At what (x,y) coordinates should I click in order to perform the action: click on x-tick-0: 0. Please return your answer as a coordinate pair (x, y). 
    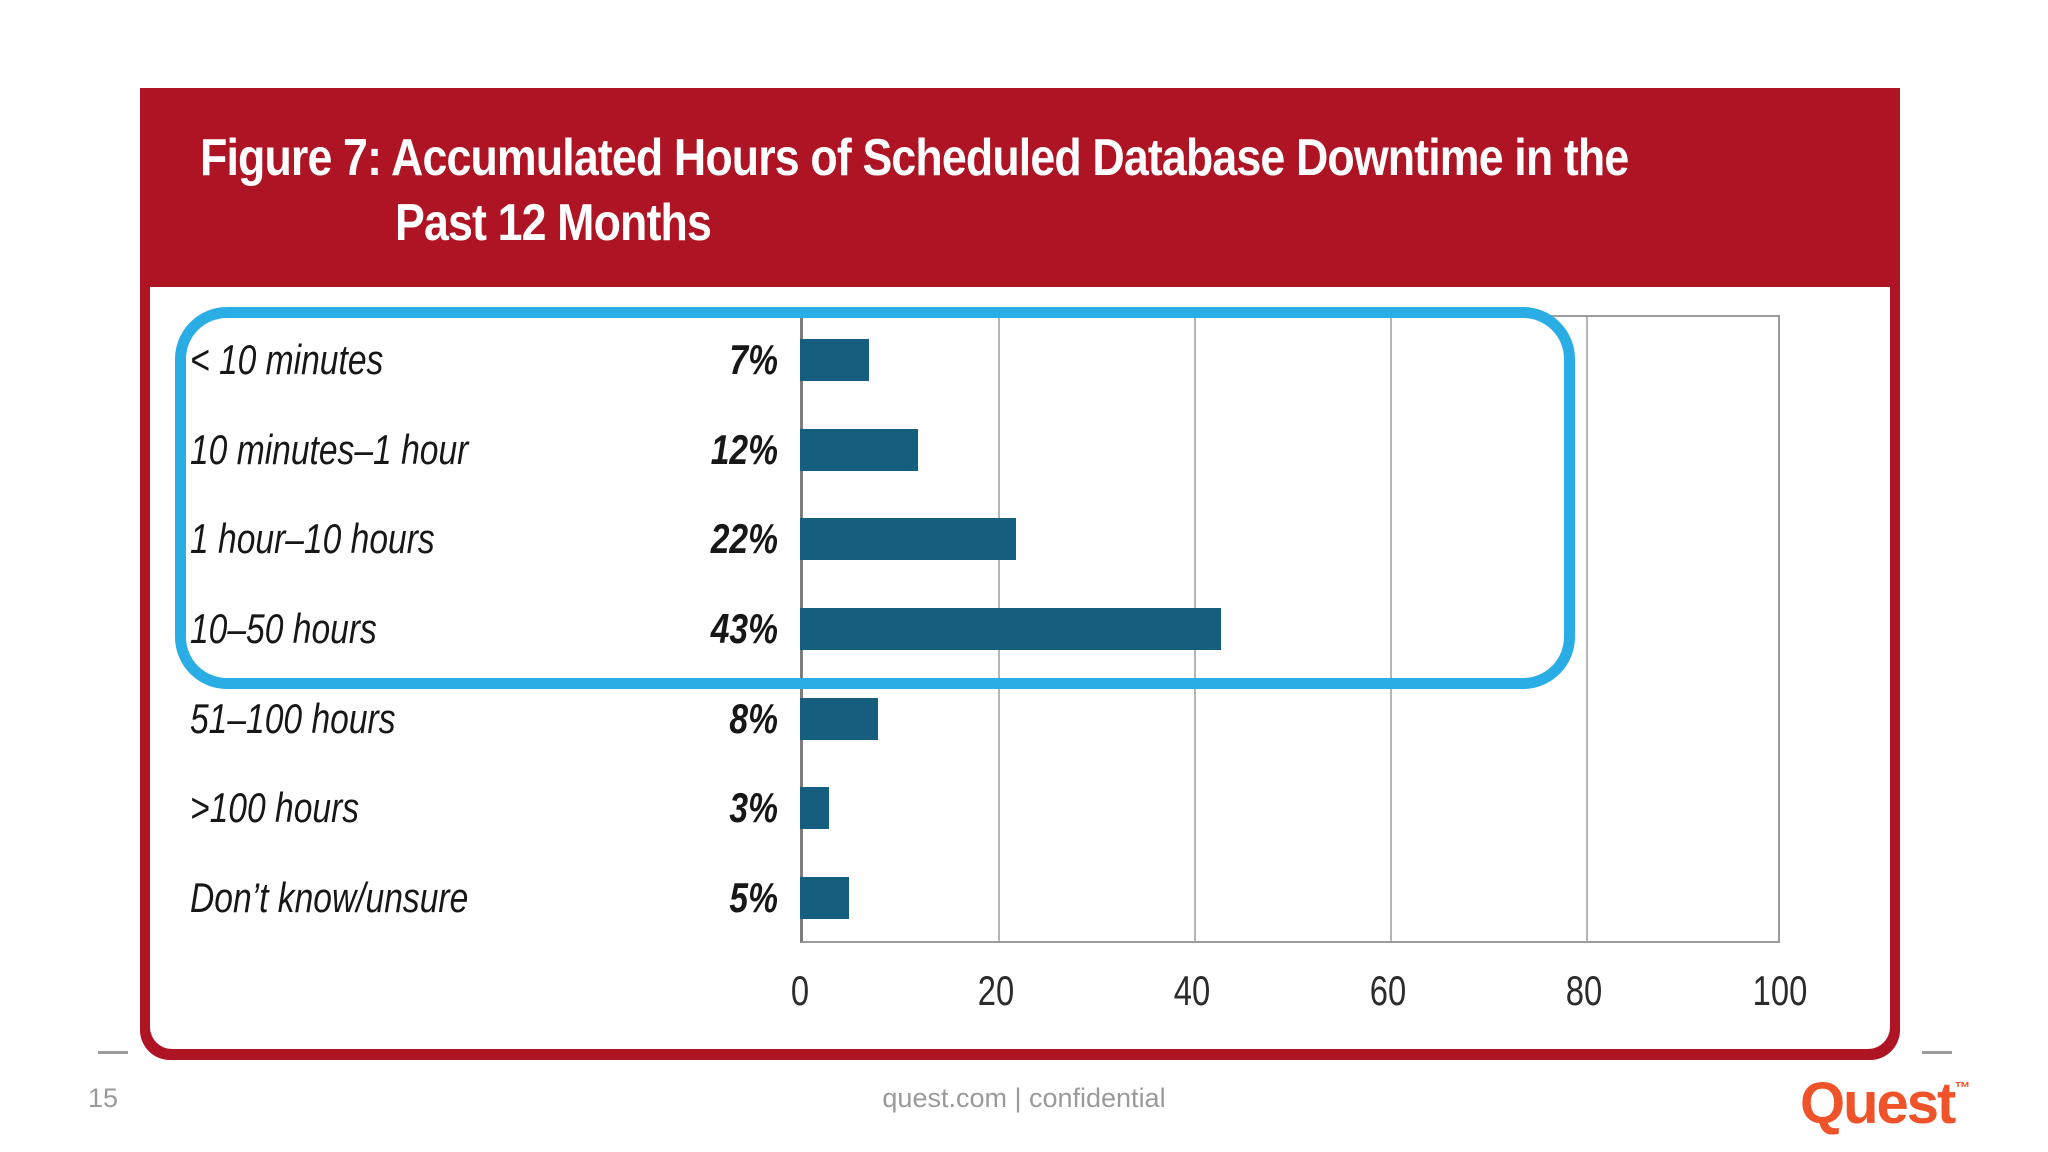
    Looking at the image, I should click on (800, 990).